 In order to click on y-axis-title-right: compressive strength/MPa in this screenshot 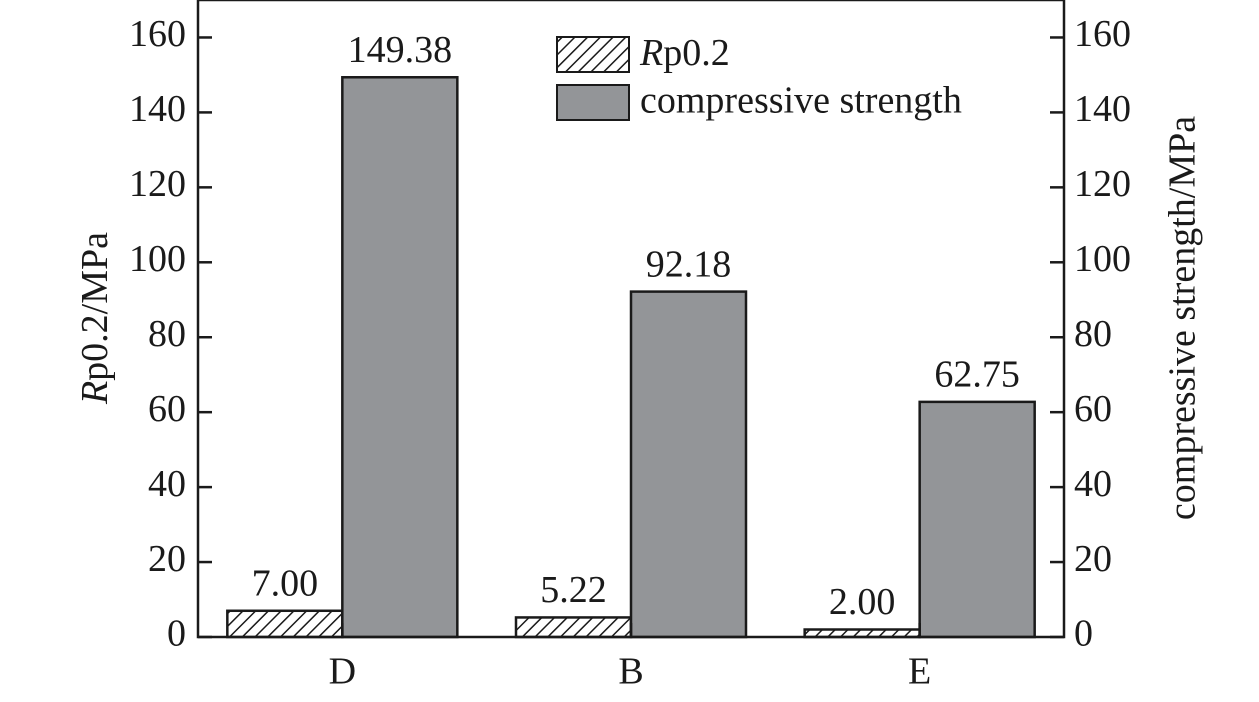, I will do `click(1183, 318)`.